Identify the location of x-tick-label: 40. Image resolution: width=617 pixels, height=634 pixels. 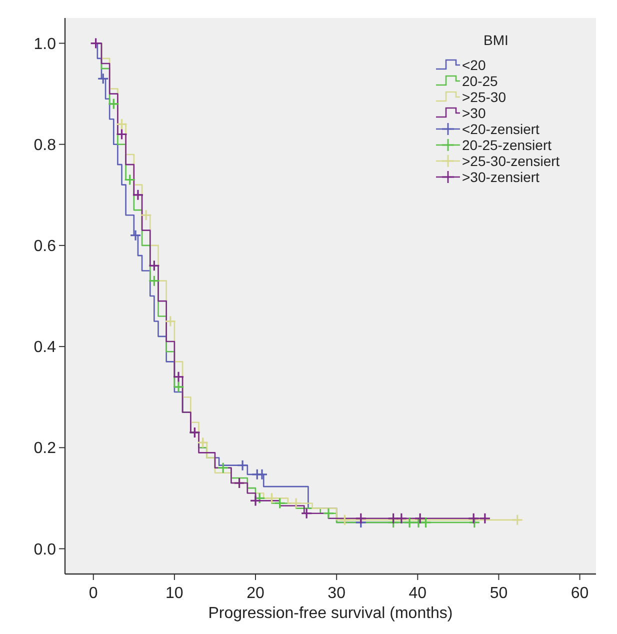
(417, 593).